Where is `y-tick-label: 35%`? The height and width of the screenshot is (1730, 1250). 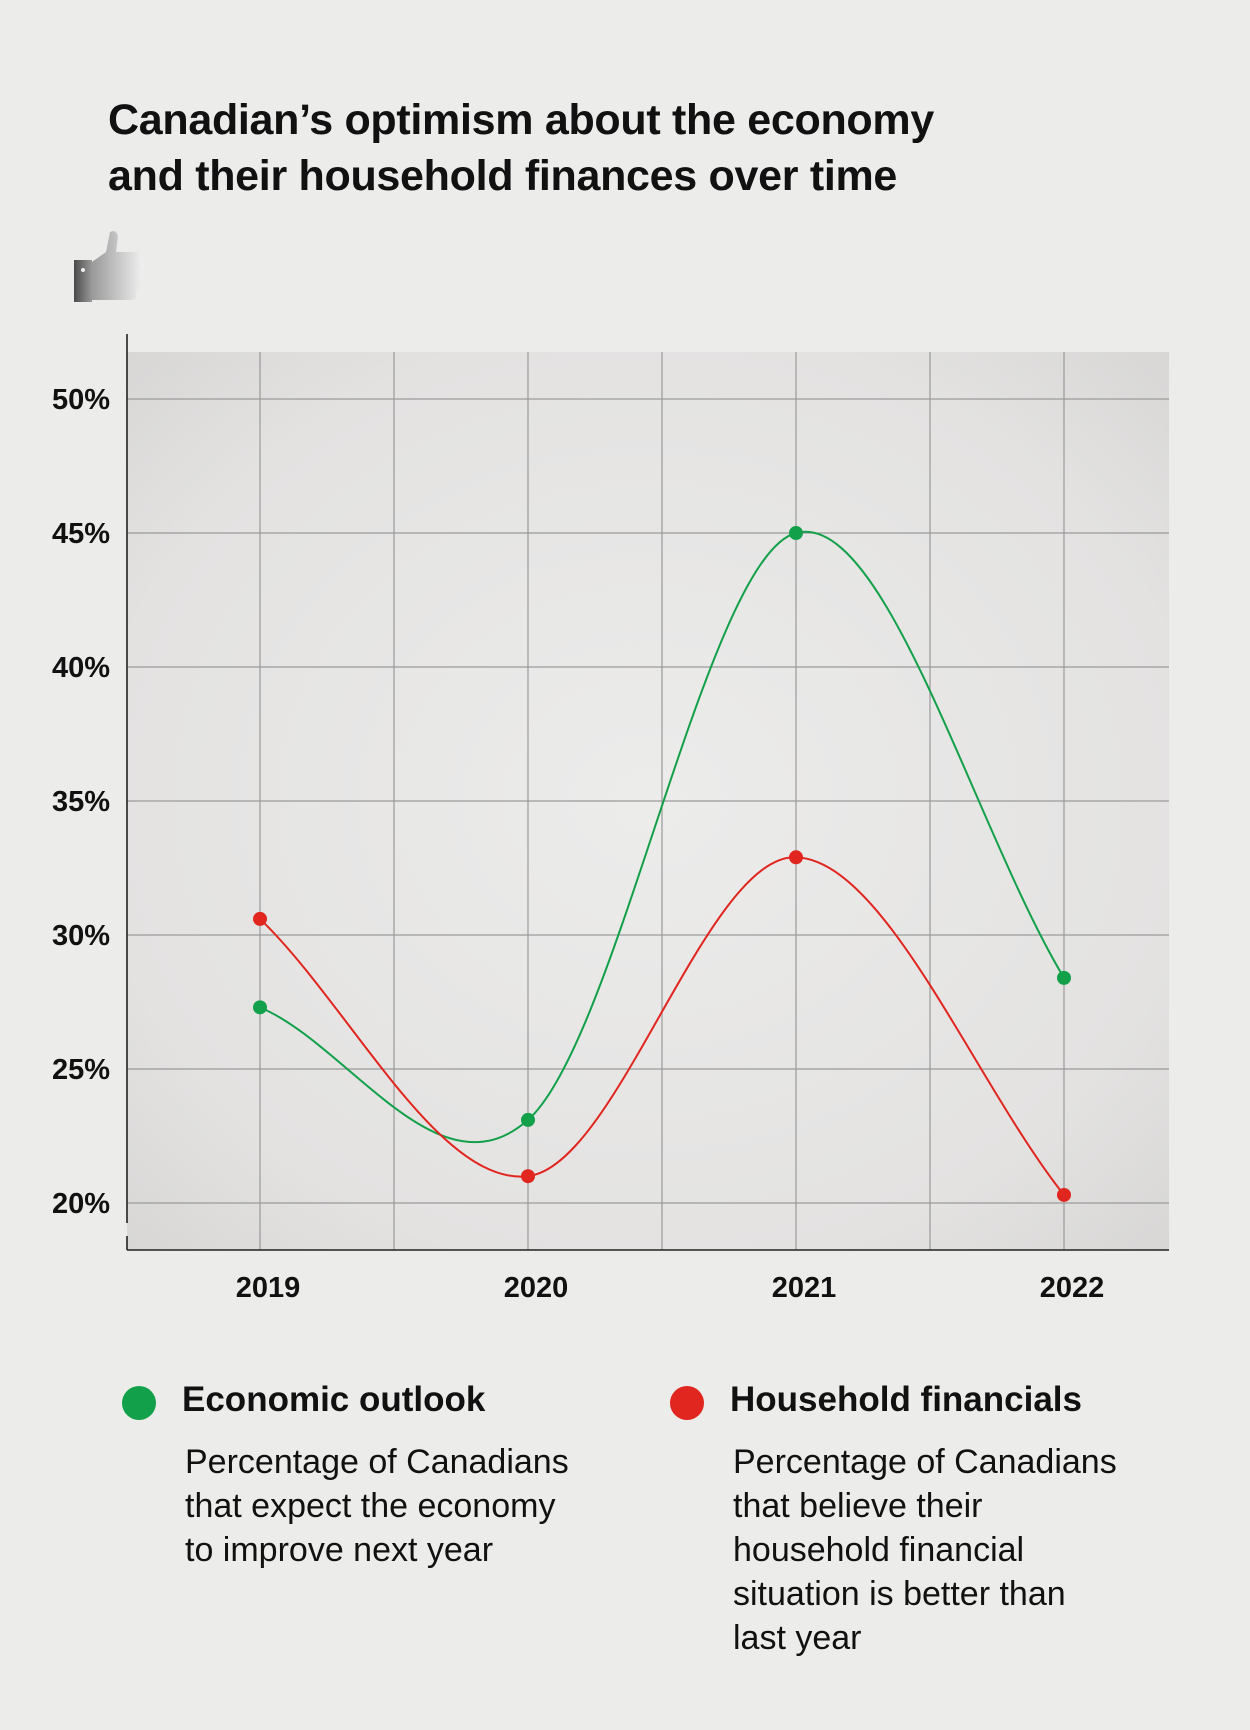 y-tick-label: 35% is located at coordinates (81, 802).